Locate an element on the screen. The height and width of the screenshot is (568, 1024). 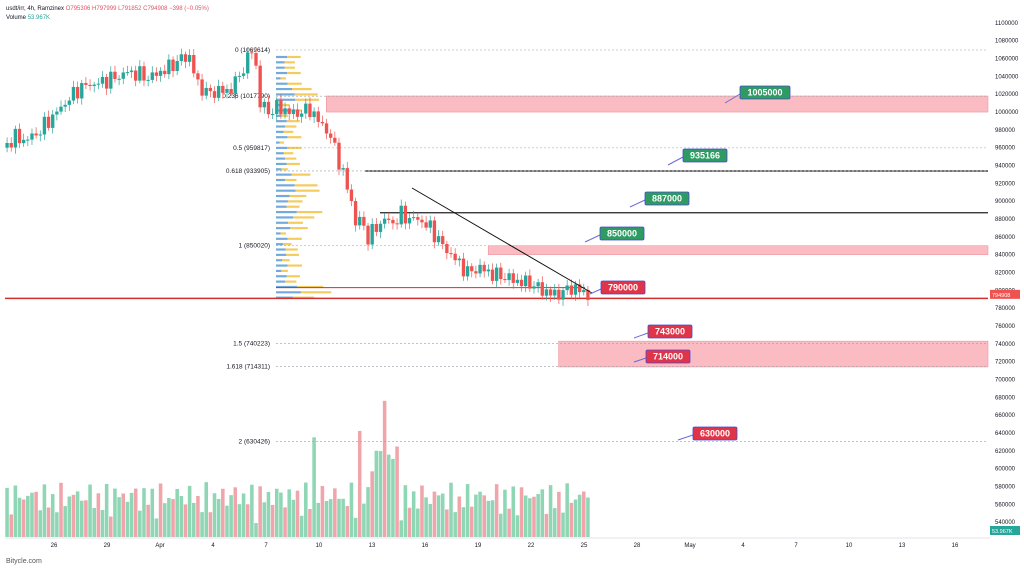
y-tick-label: 1080000 is located at coordinates (1007, 42).